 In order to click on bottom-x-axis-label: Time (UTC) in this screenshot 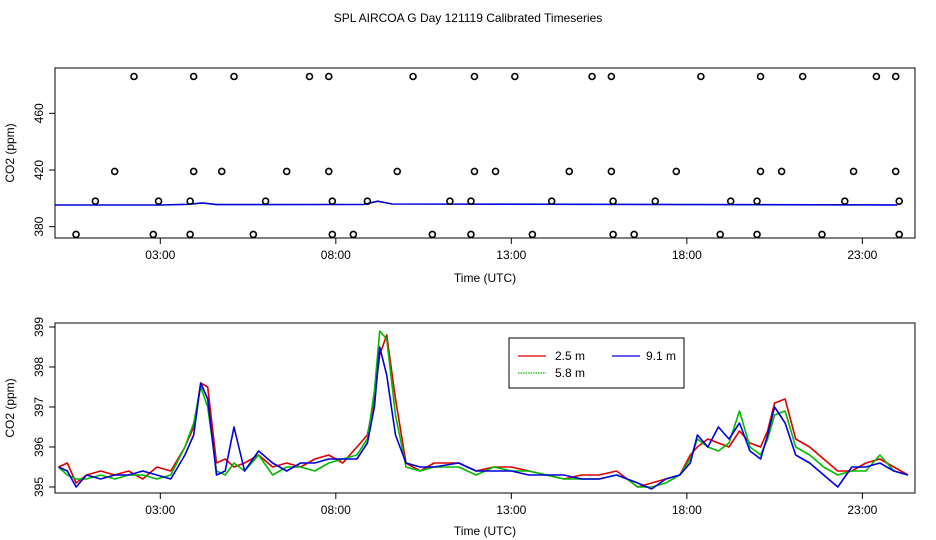, I will do `click(485, 531)`.